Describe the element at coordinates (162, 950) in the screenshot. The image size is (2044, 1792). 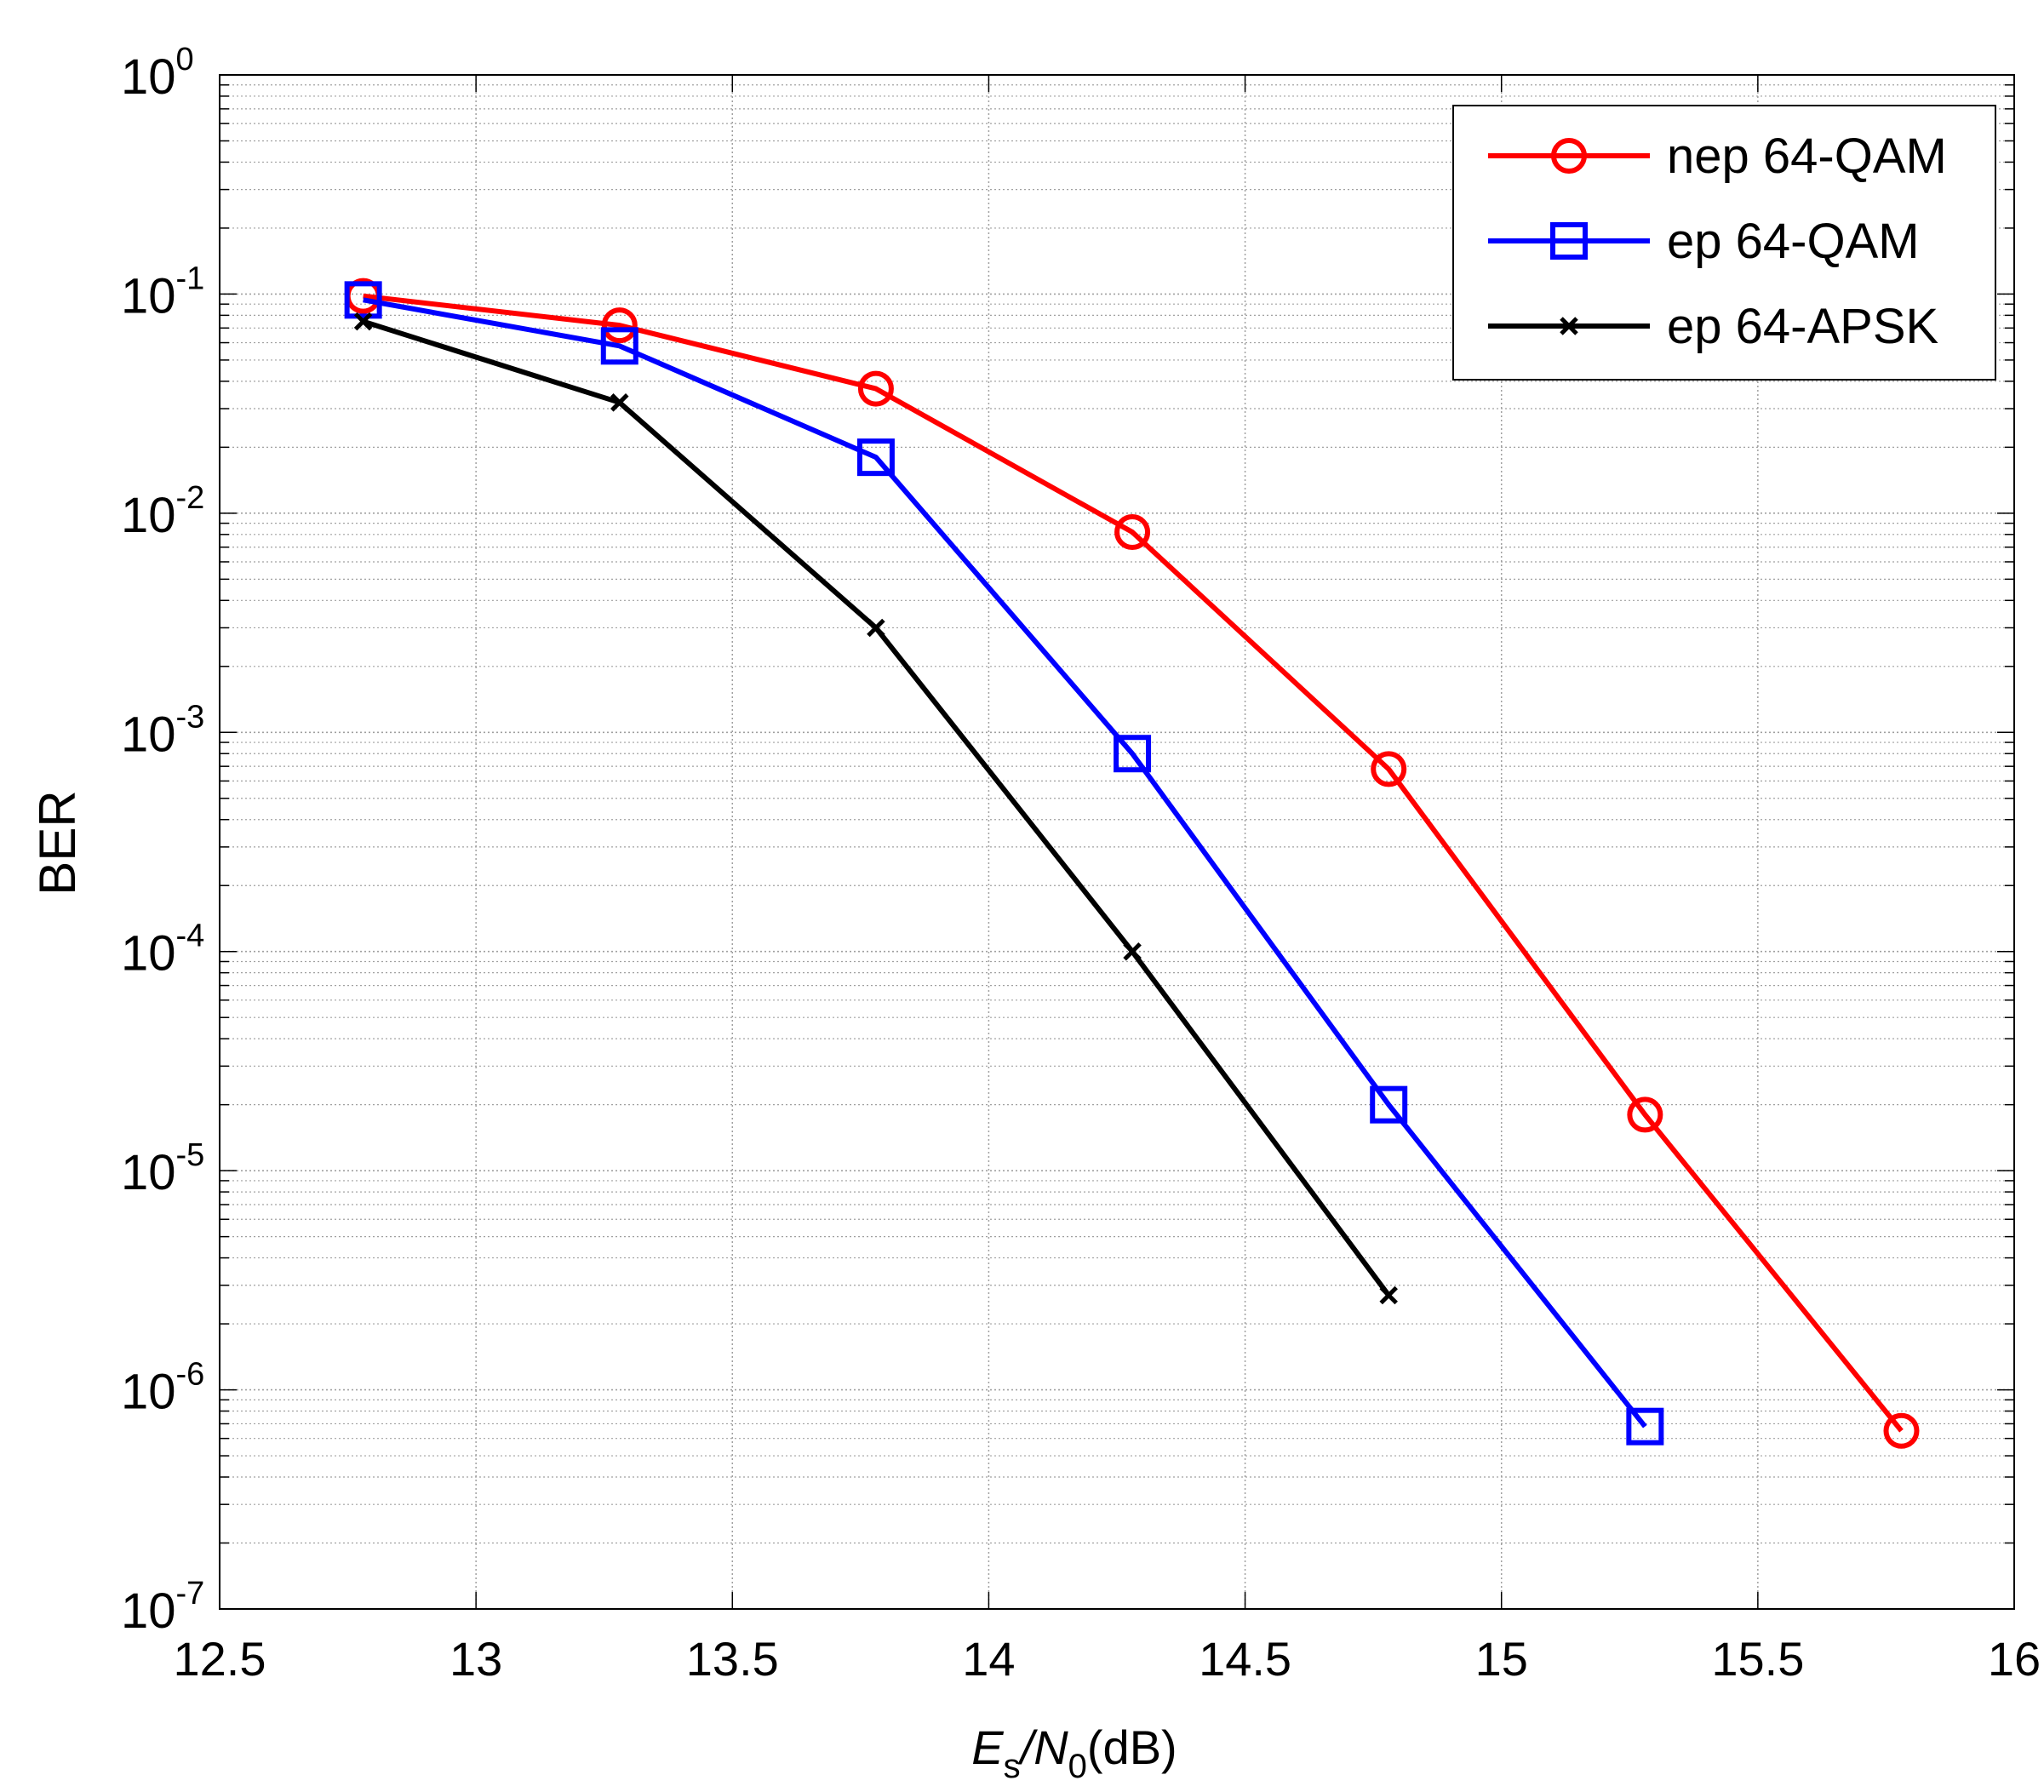
I see `y-tick-label: 10⁻⁴` at that location.